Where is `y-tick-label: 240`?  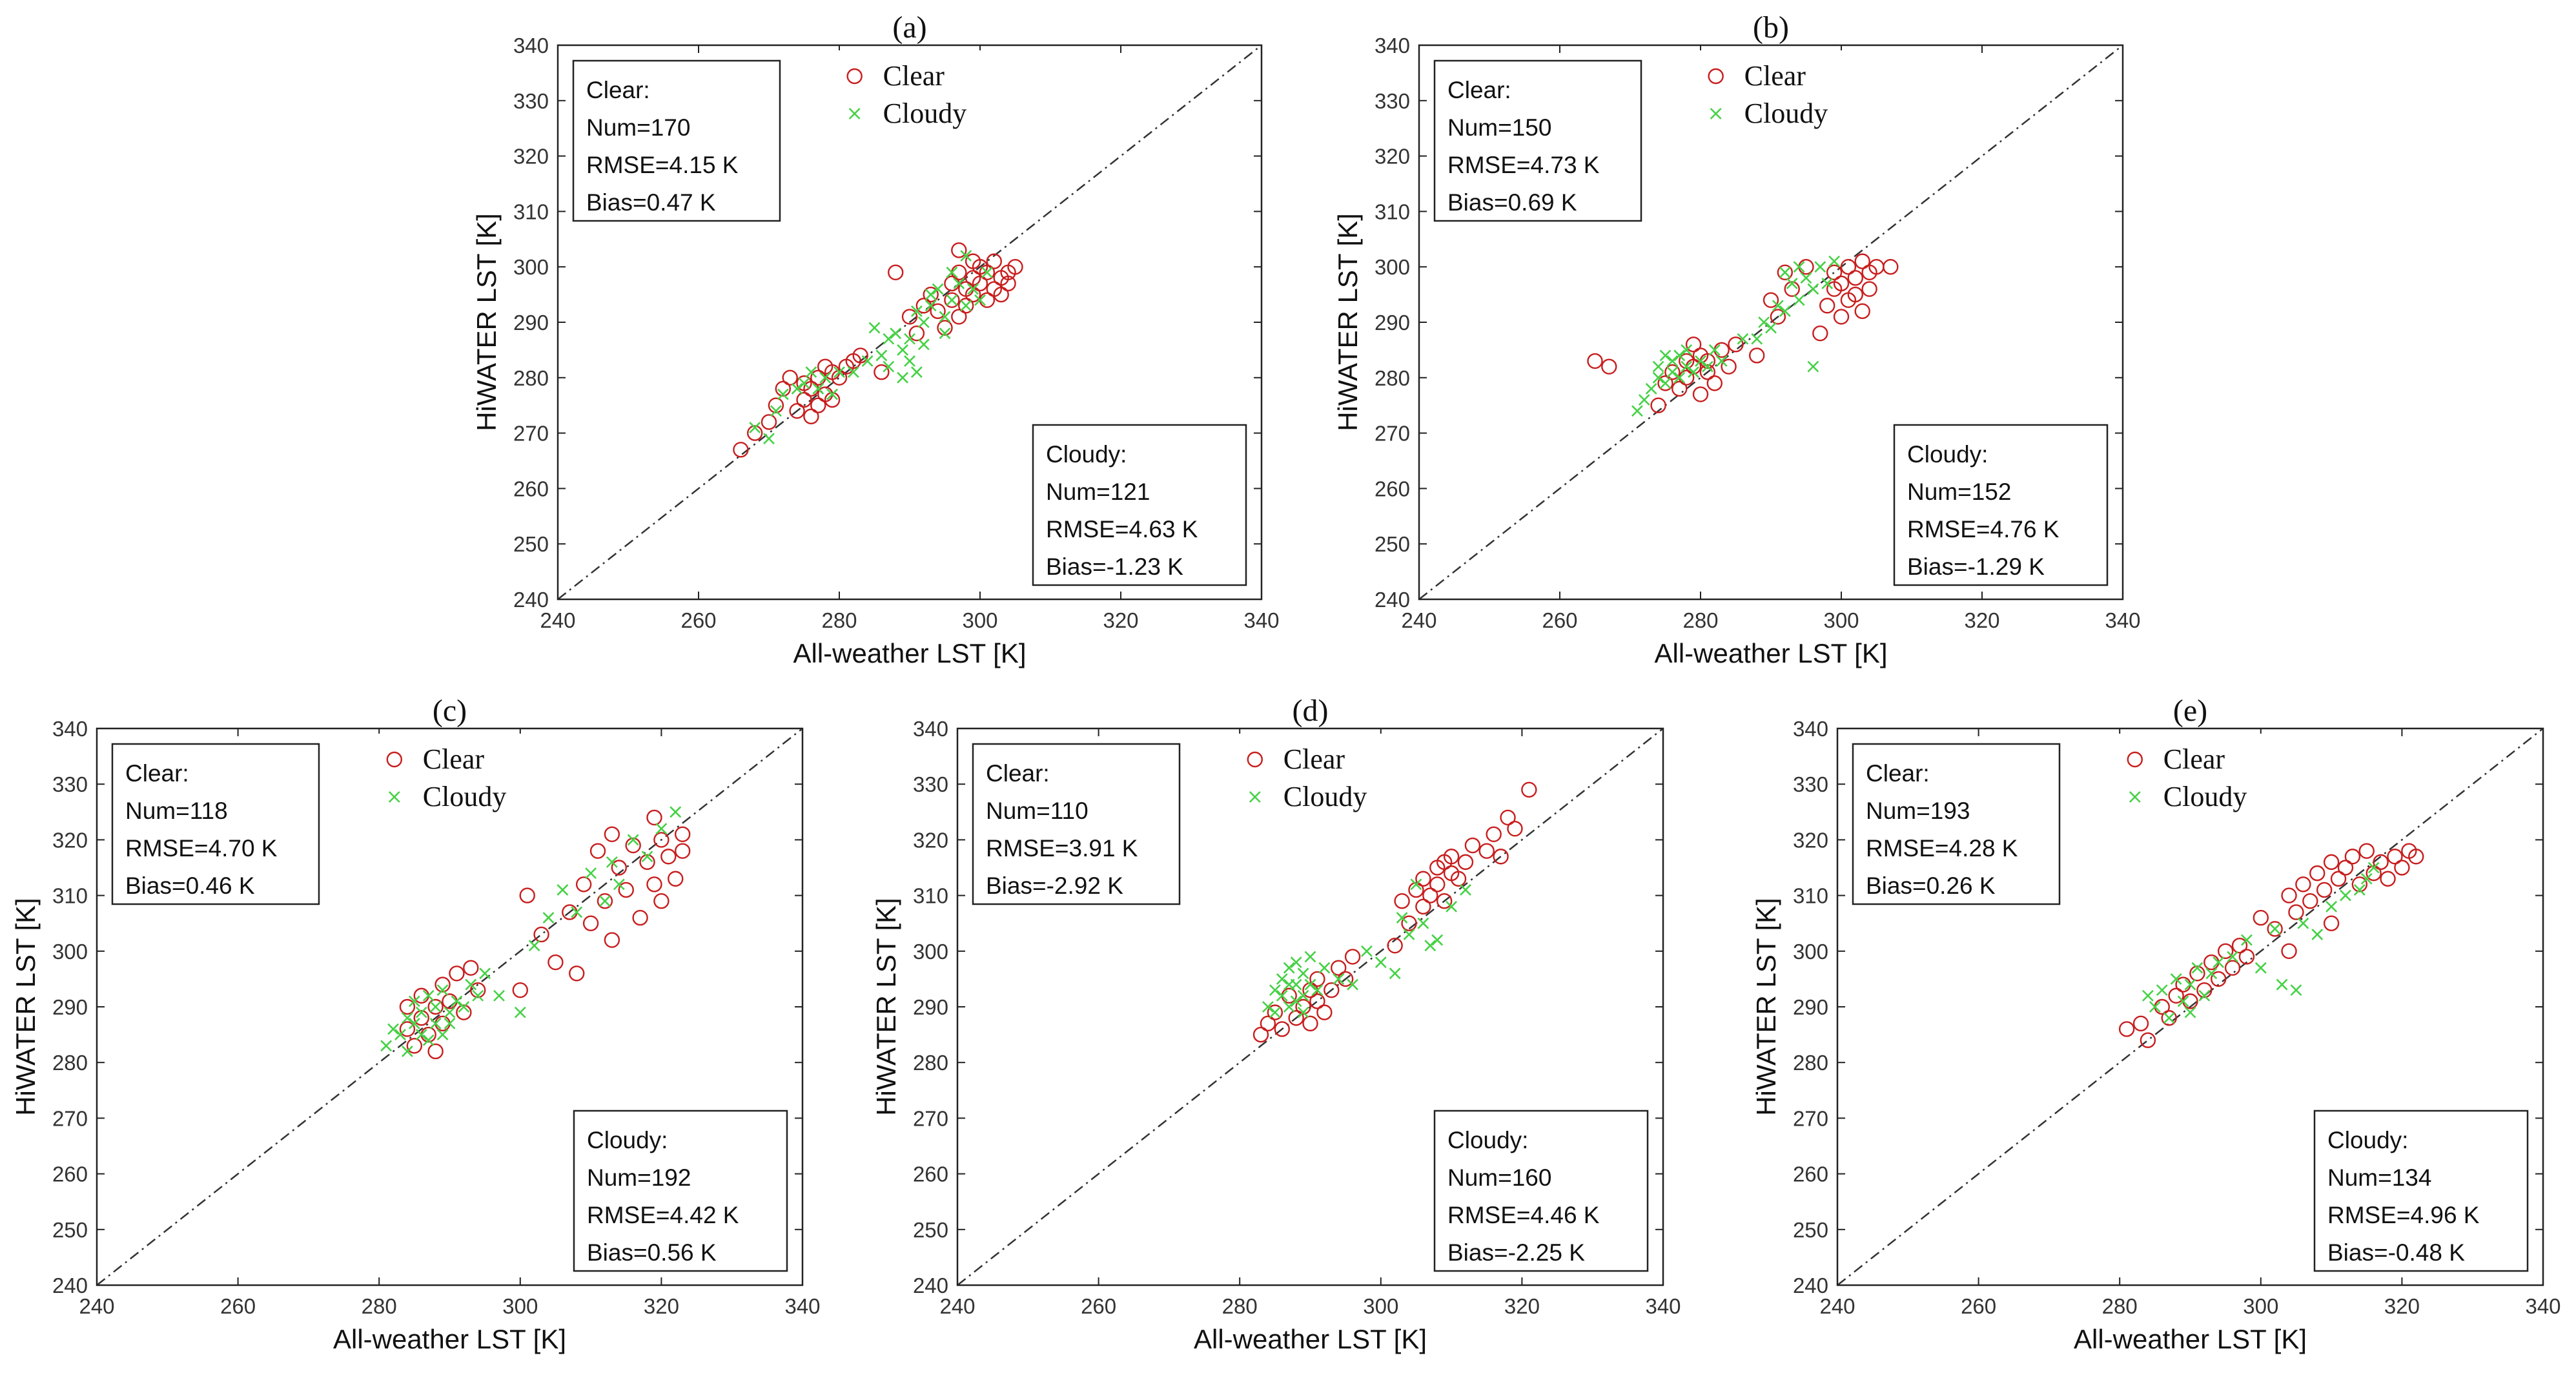 y-tick-label: 240 is located at coordinates (1811, 1285).